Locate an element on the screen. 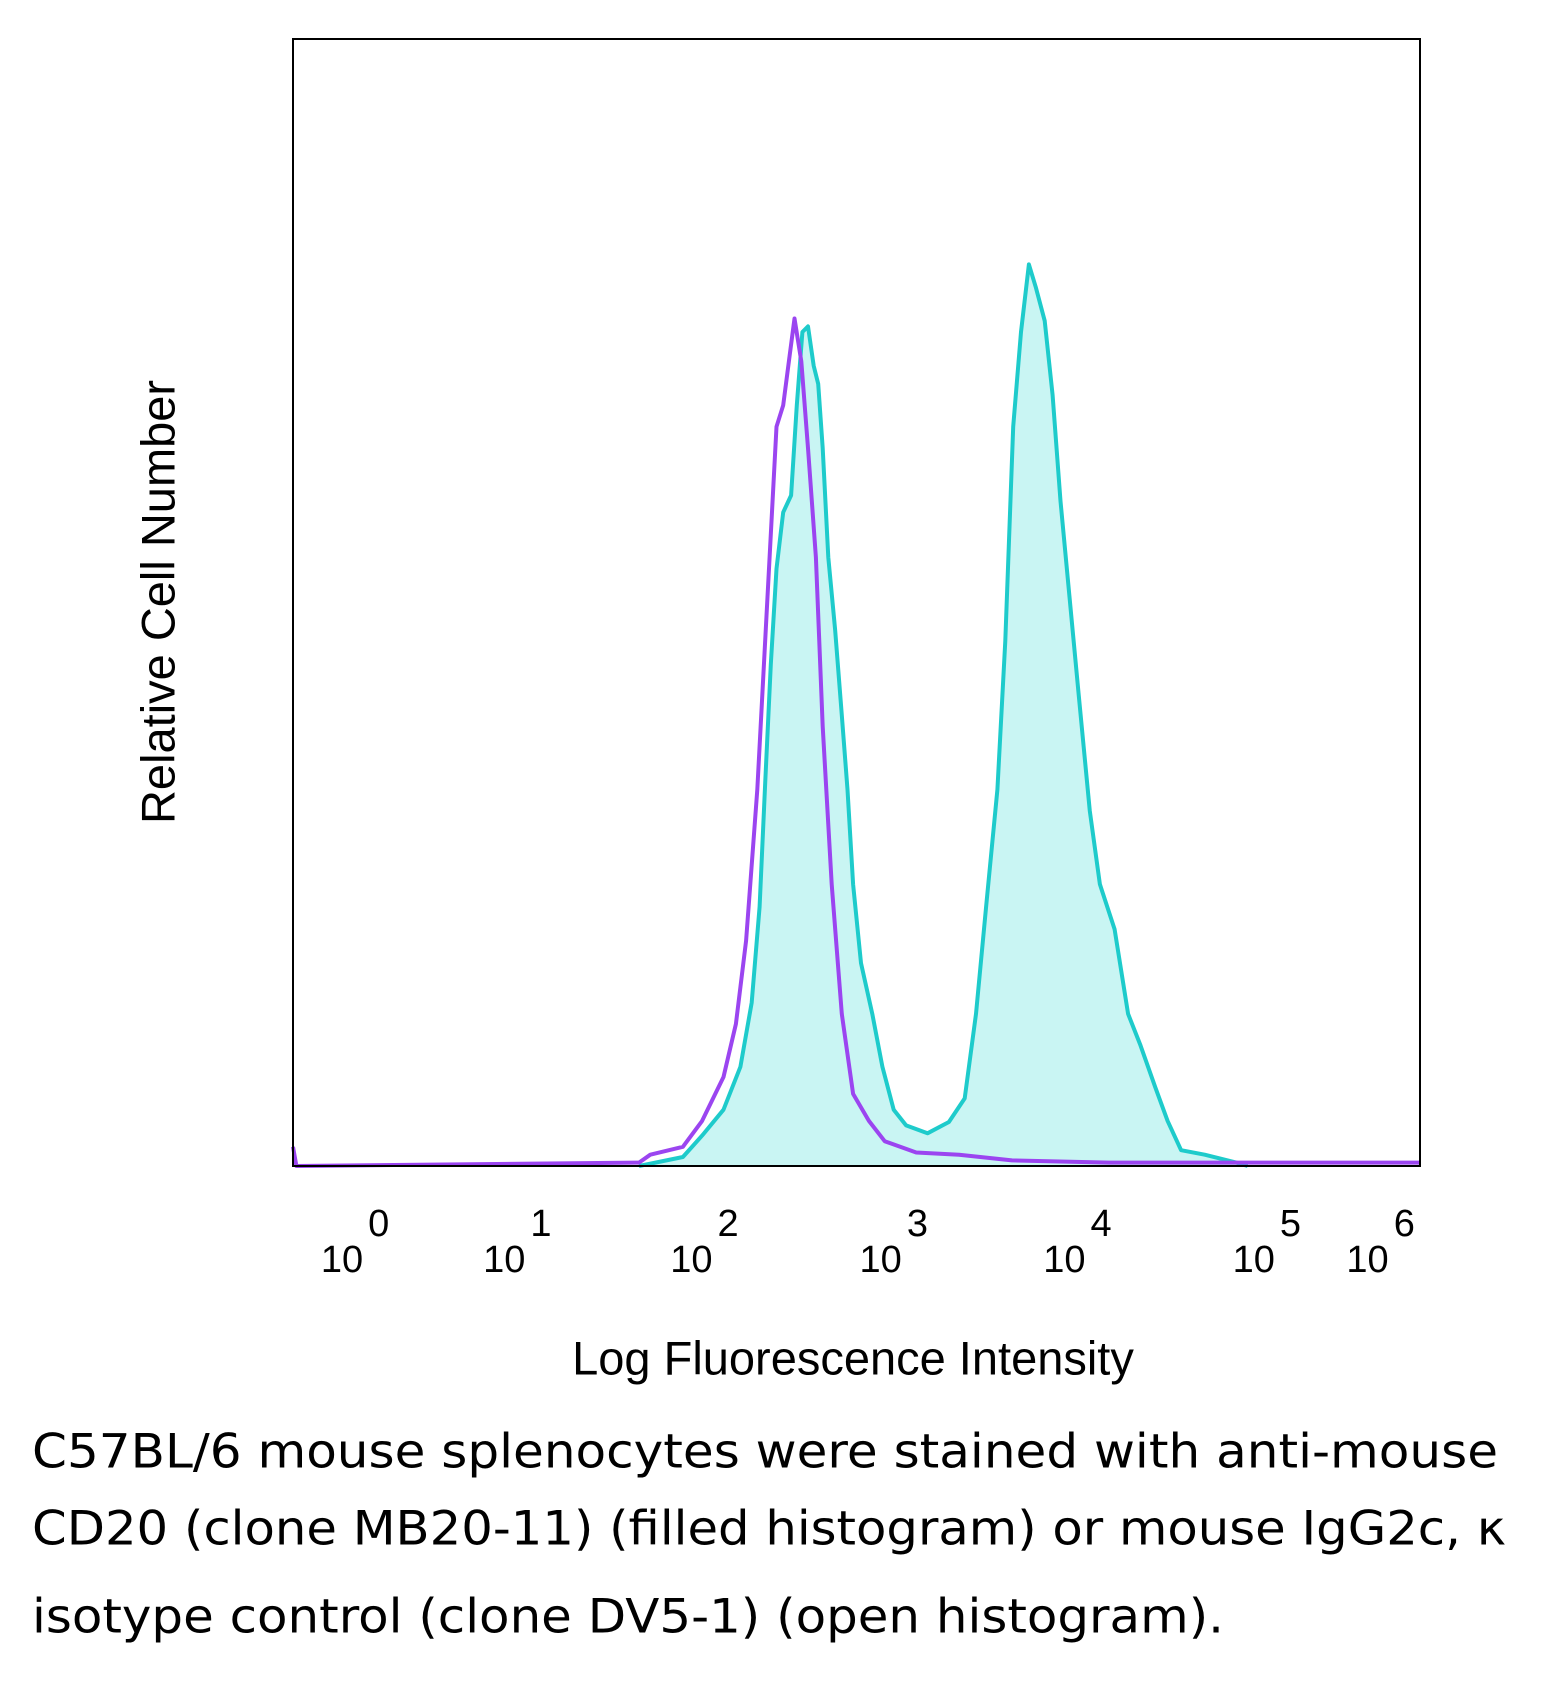 The height and width of the screenshot is (1690, 1541). x-tick-exponent: 0 is located at coordinates (378, 1224).